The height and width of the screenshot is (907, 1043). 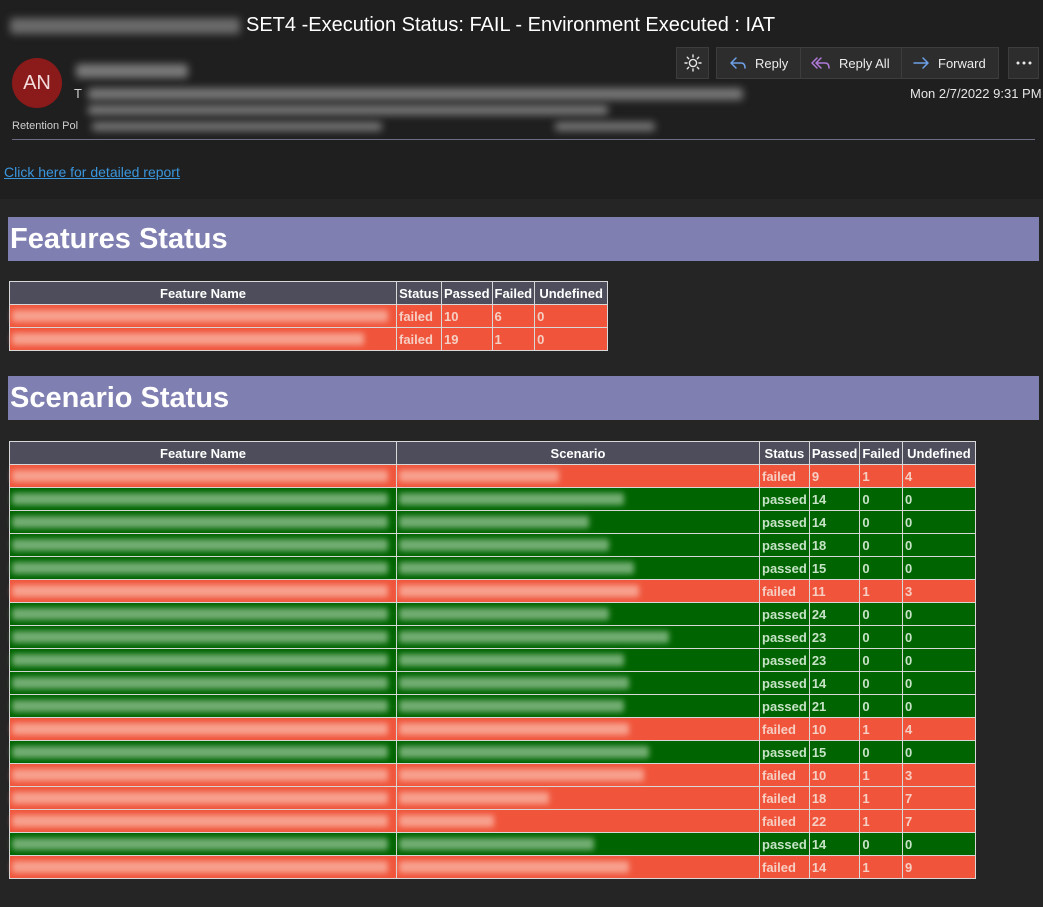 I want to click on sender-avatar: AN, so click(x=37, y=83).